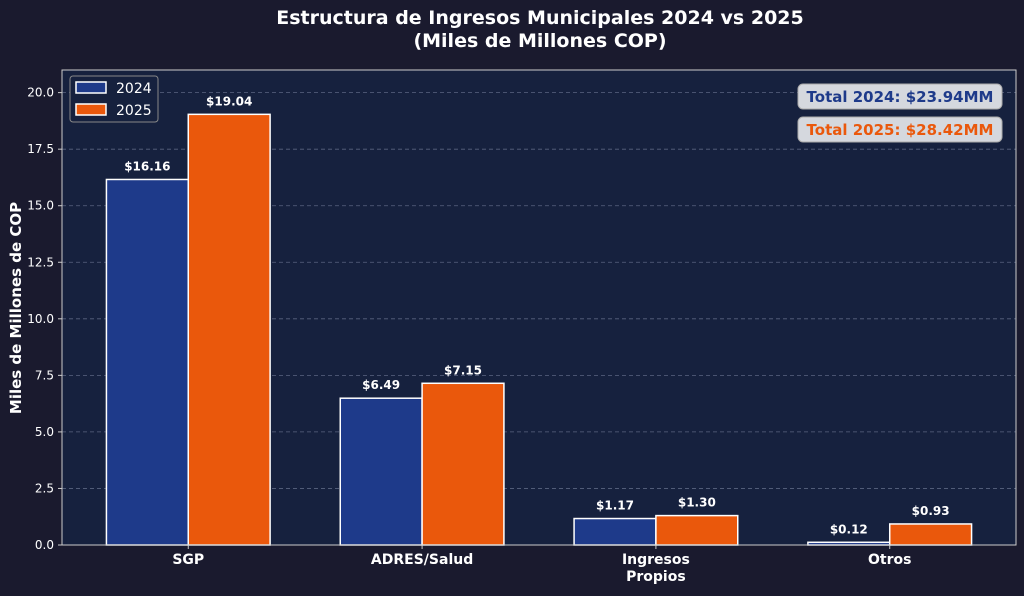 Image resolution: width=1024 pixels, height=596 pixels. I want to click on total-2024-annotation: Total 2024: $23.94MM, so click(900, 97).